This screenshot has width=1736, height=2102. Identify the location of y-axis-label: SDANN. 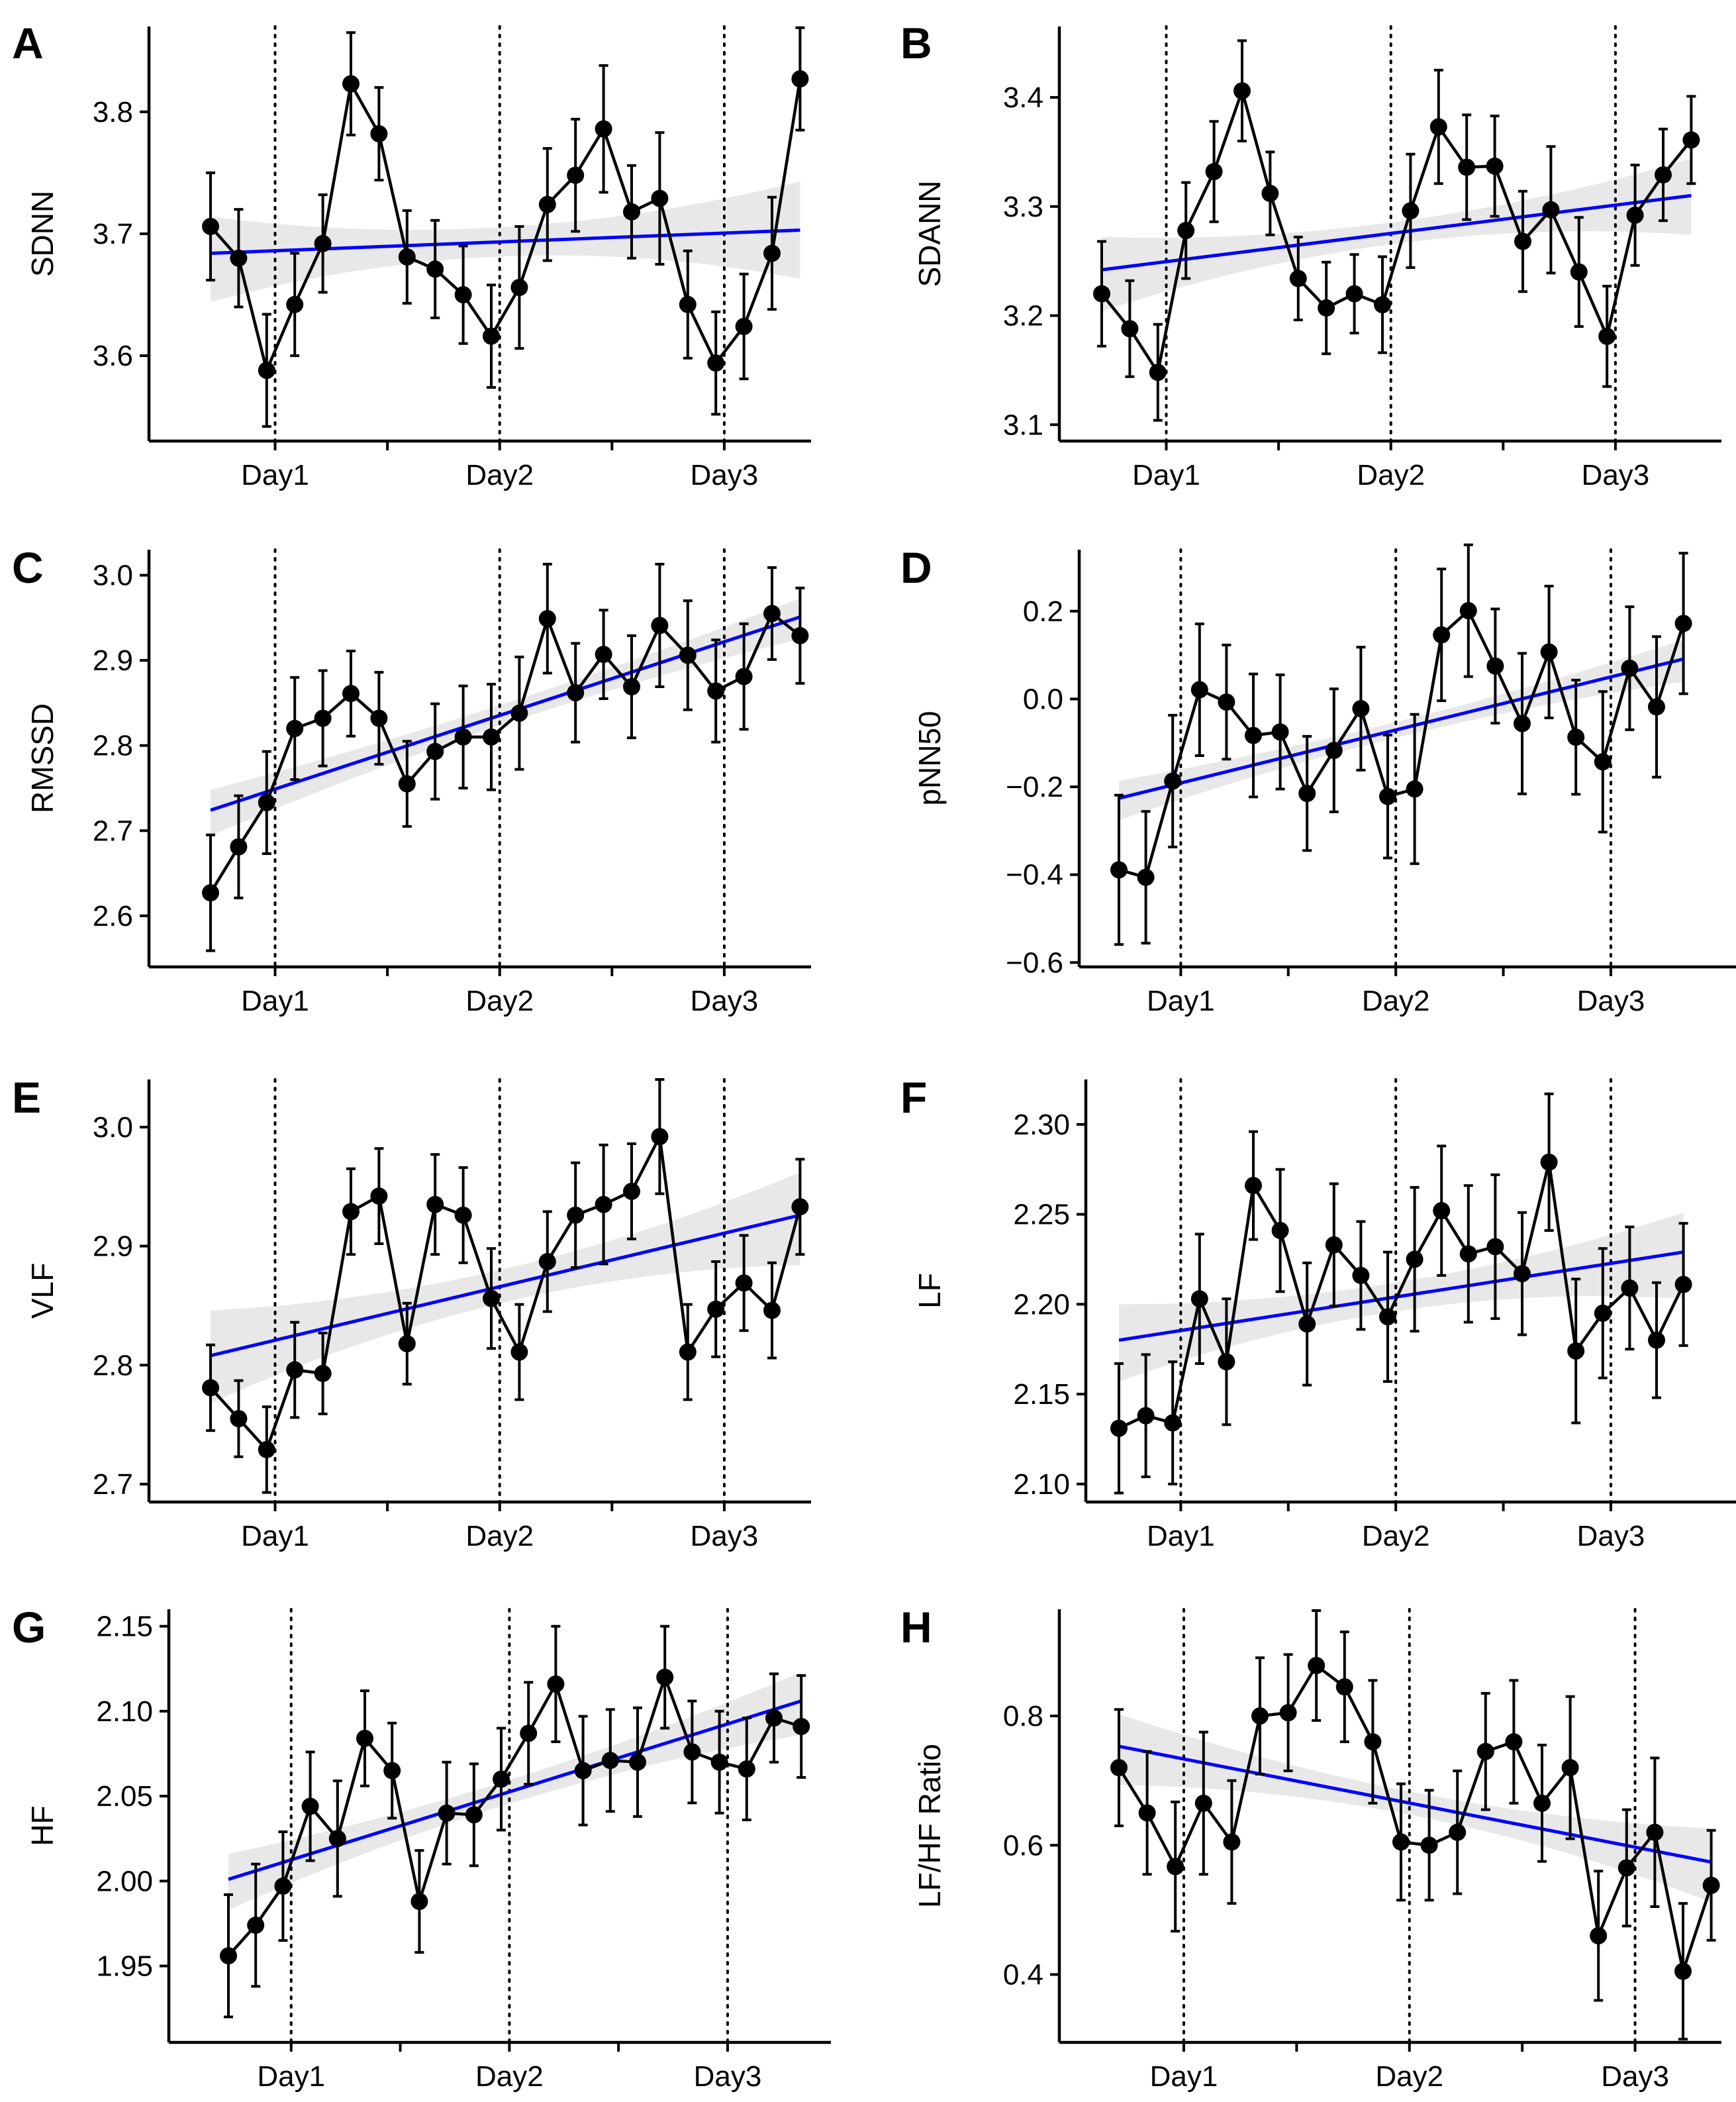
(929, 233).